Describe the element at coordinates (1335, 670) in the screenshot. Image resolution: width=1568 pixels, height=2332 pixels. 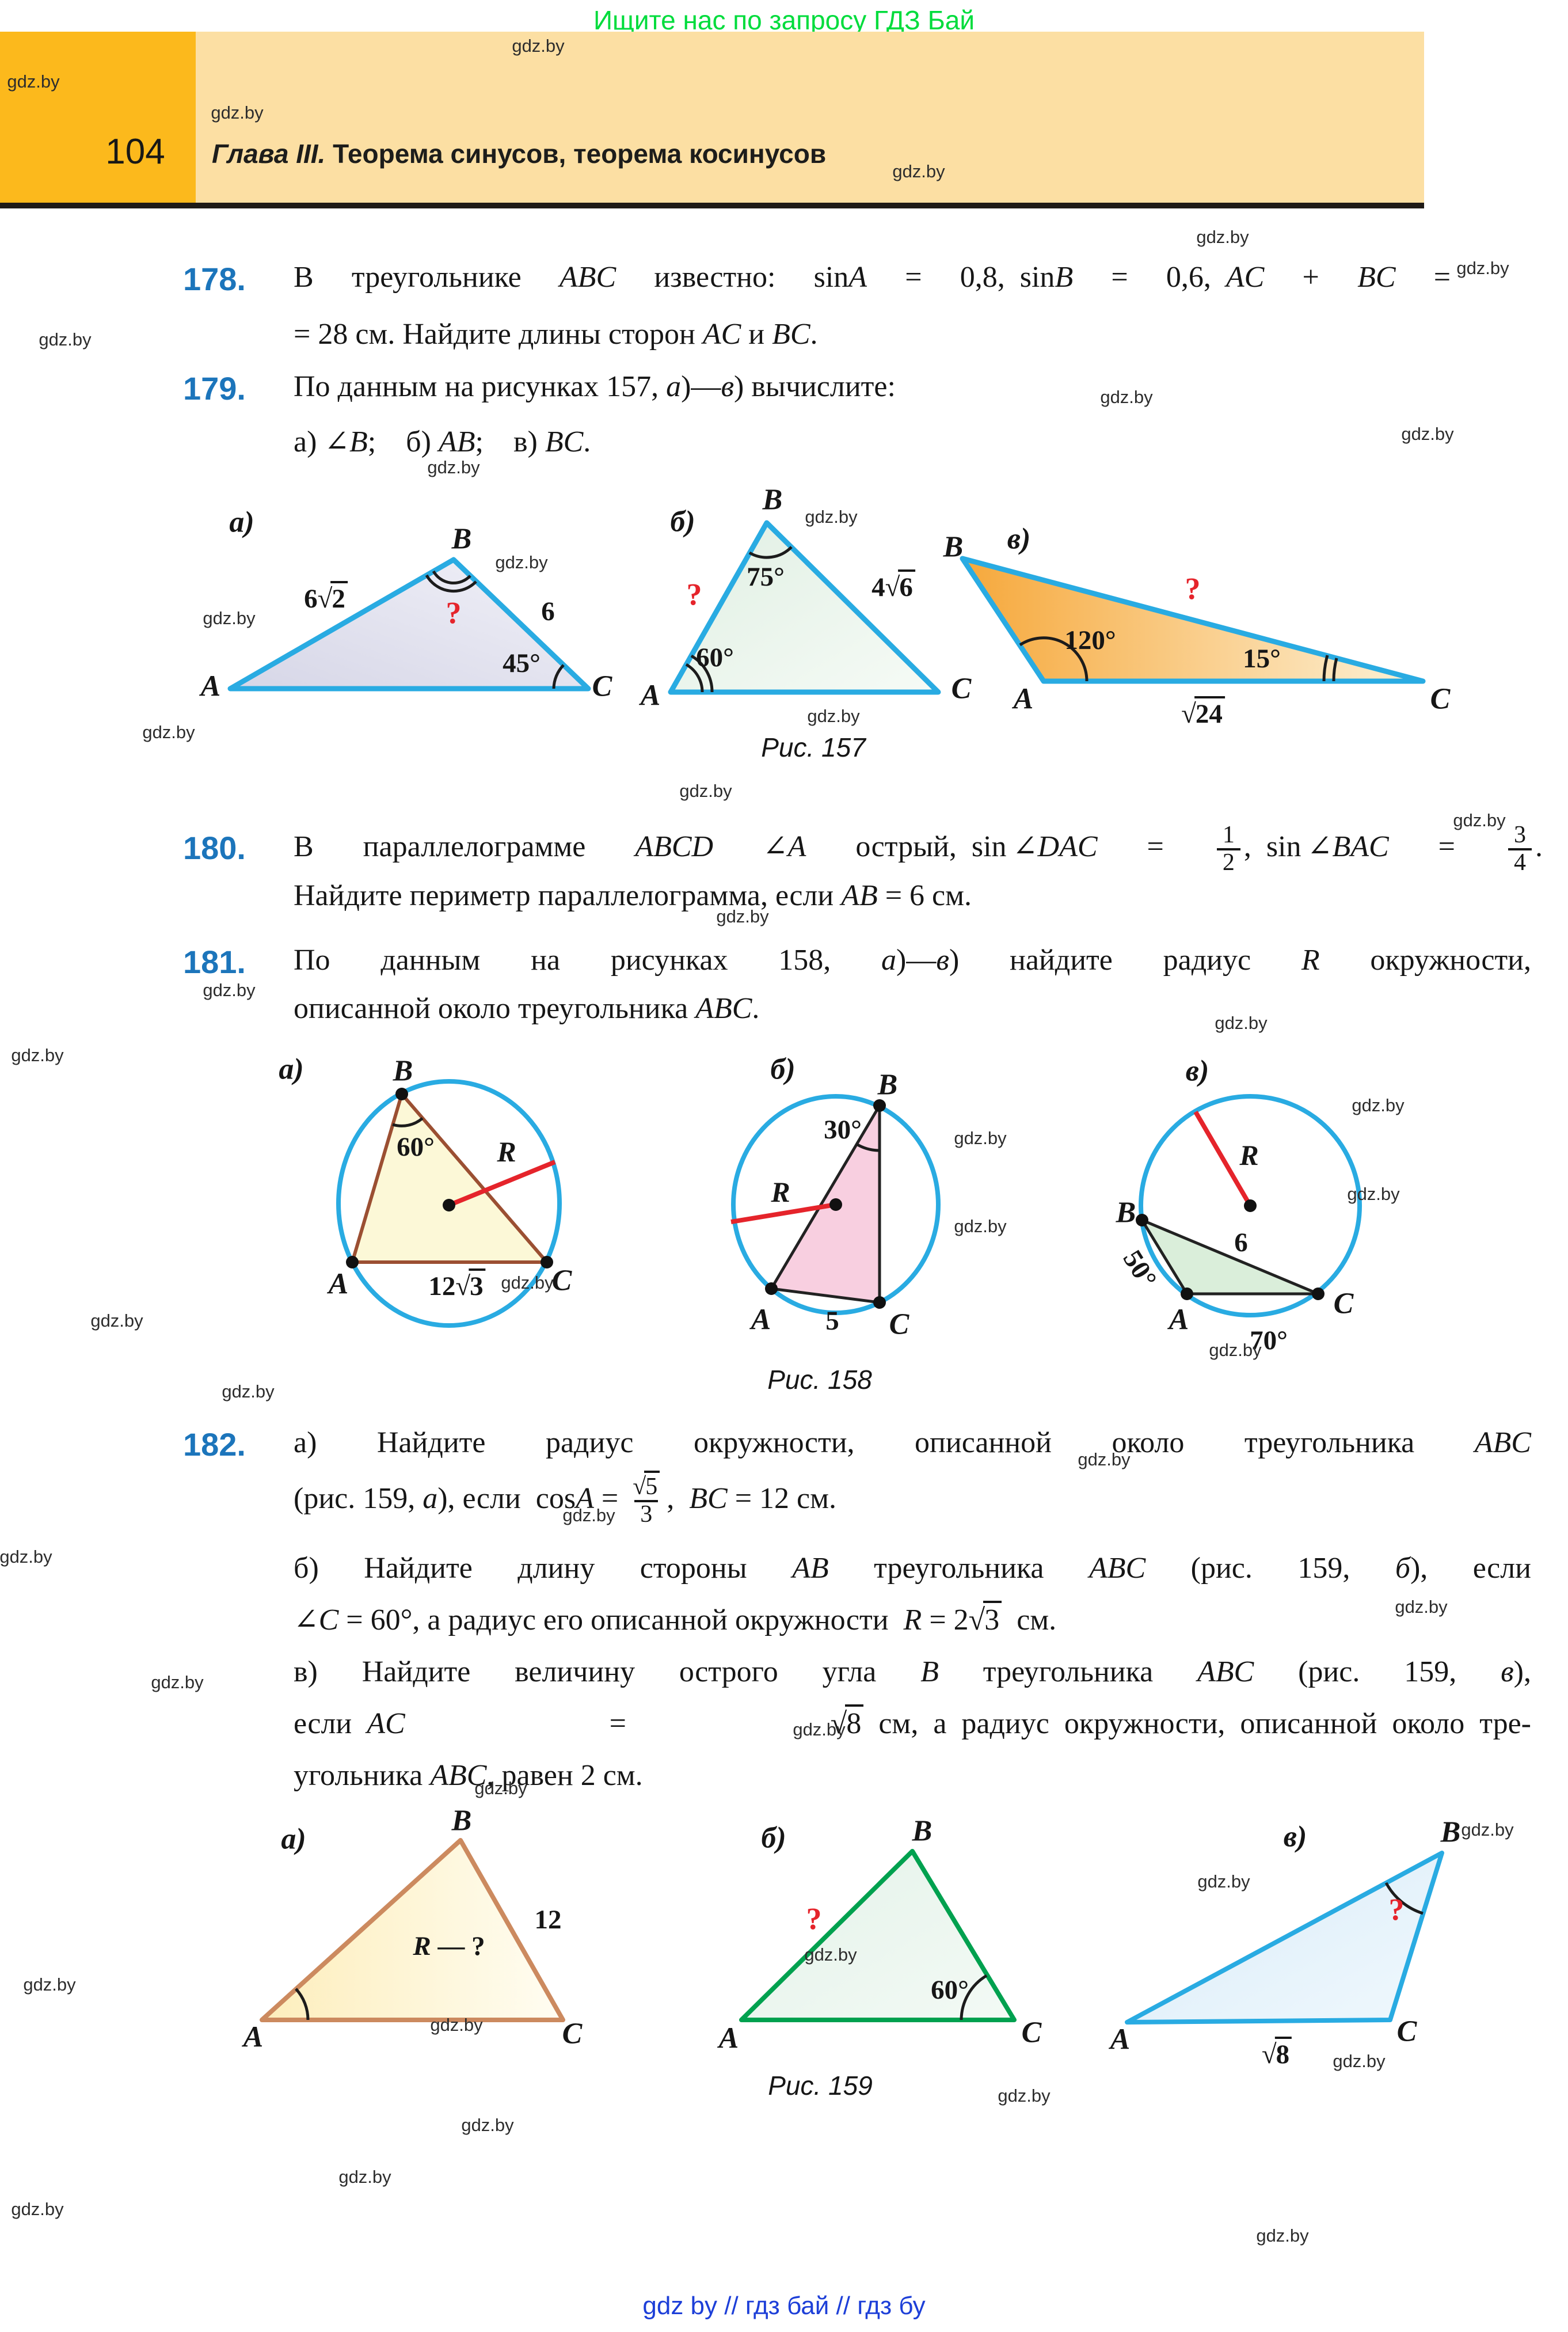
I see `angle-arc-C-inner` at that location.